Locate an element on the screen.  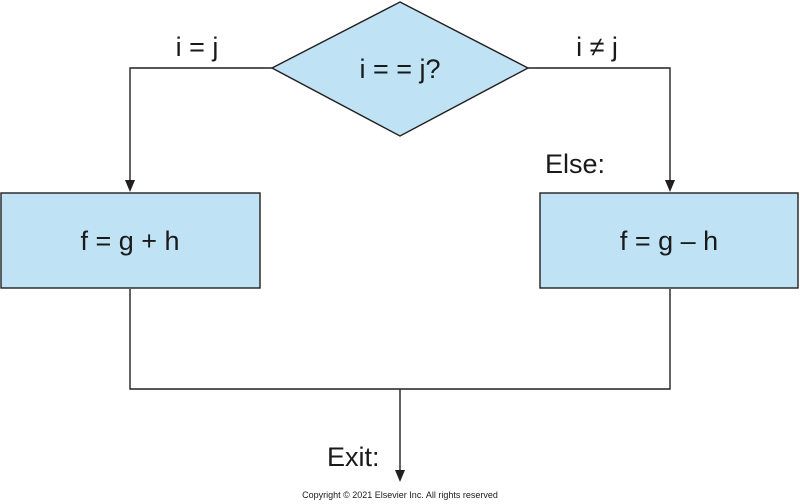
false-branch-label: i ≠ j is located at coordinates (597, 47).